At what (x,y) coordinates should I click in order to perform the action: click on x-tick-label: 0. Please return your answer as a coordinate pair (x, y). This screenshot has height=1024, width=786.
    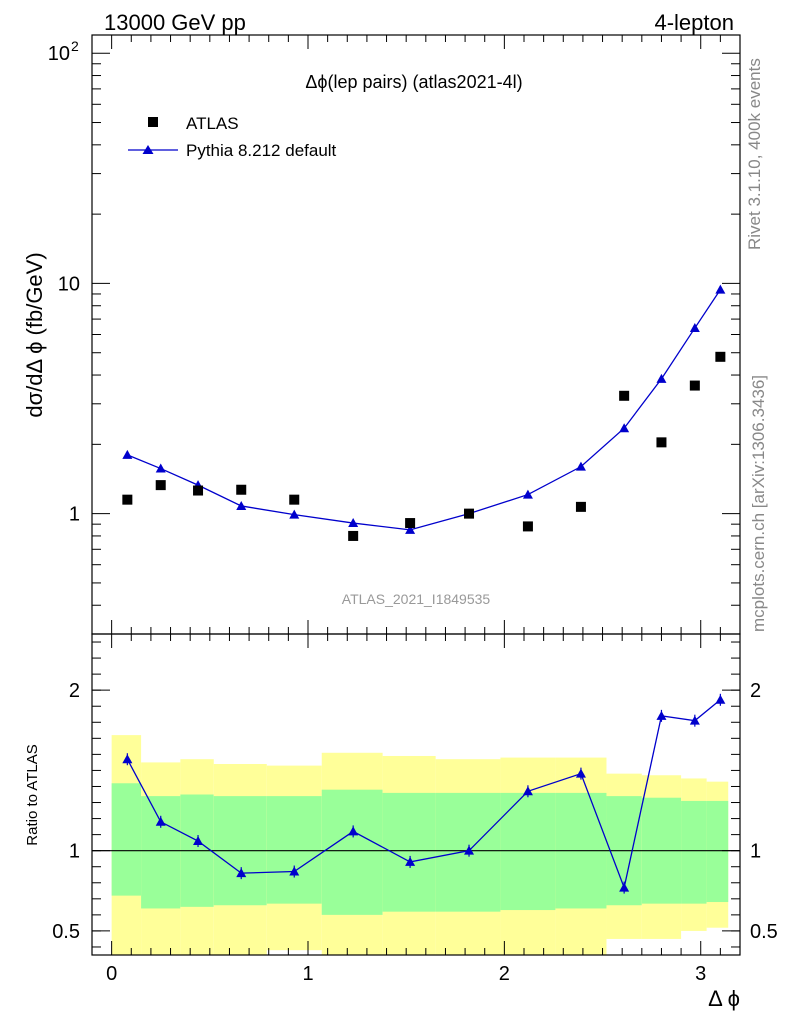
    Looking at the image, I should click on (111, 974).